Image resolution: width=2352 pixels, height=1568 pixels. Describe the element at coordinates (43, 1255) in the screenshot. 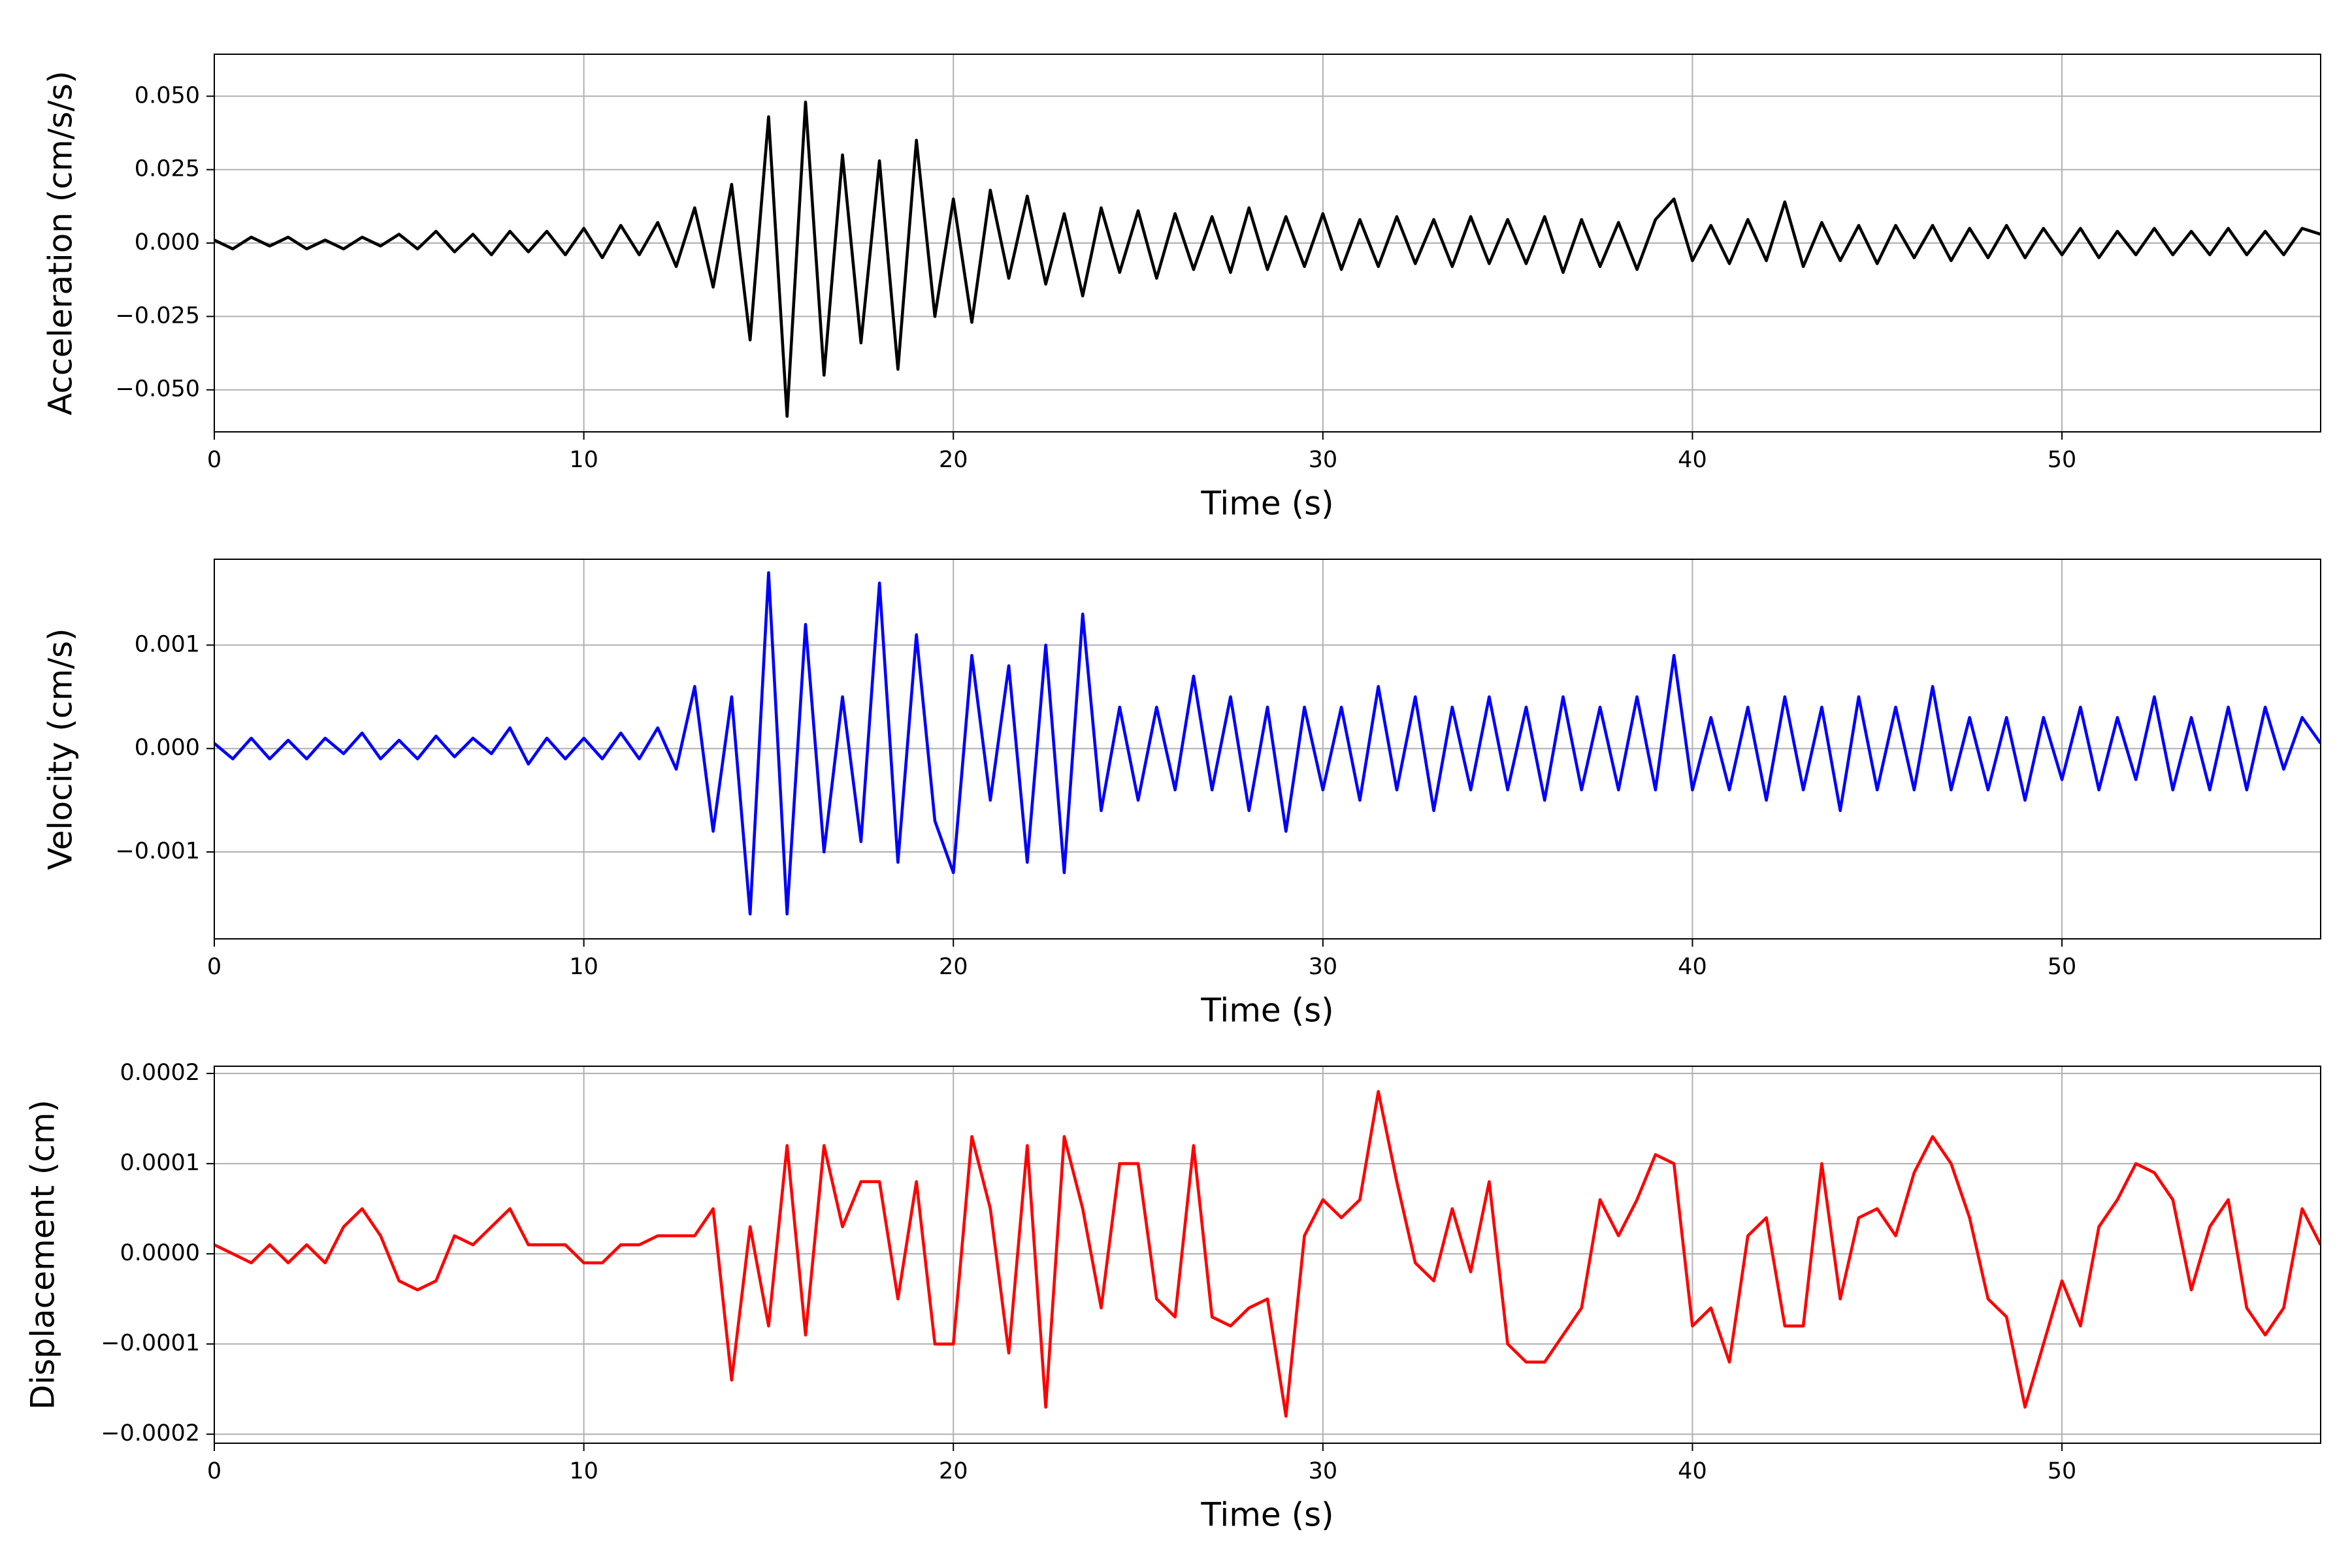

I see `y-axis-label: Displacement (cm)` at that location.